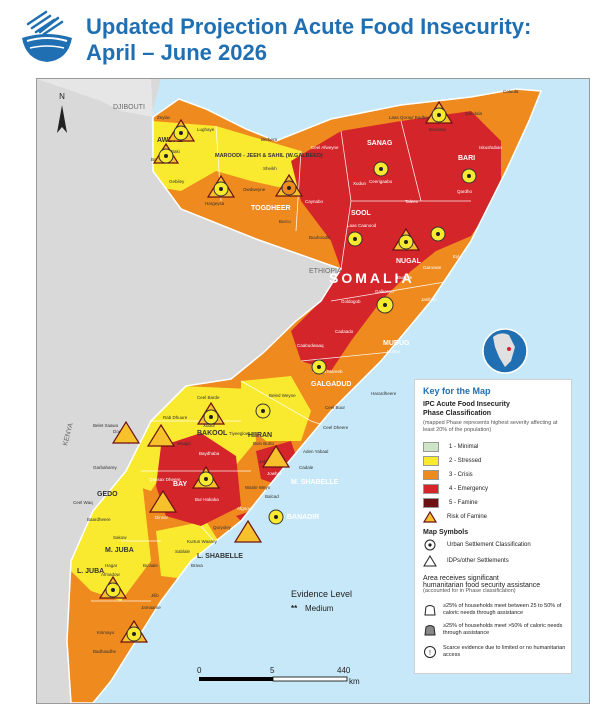 The width and height of the screenshot is (608, 721). Describe the element at coordinates (465, 191) in the screenshot. I see `place-qardho: Qardho` at that location.